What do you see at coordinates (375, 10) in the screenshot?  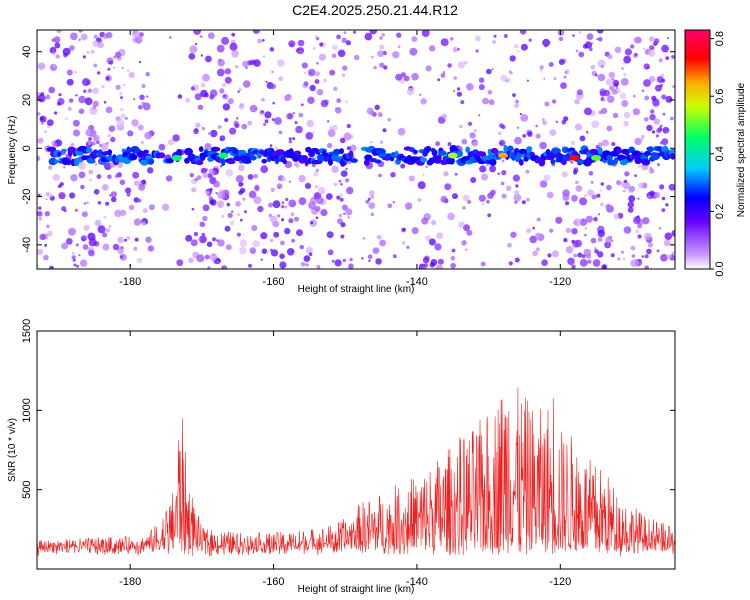 I see `chart-title: C2E4.2025.250.21.44.R12` at bounding box center [375, 10].